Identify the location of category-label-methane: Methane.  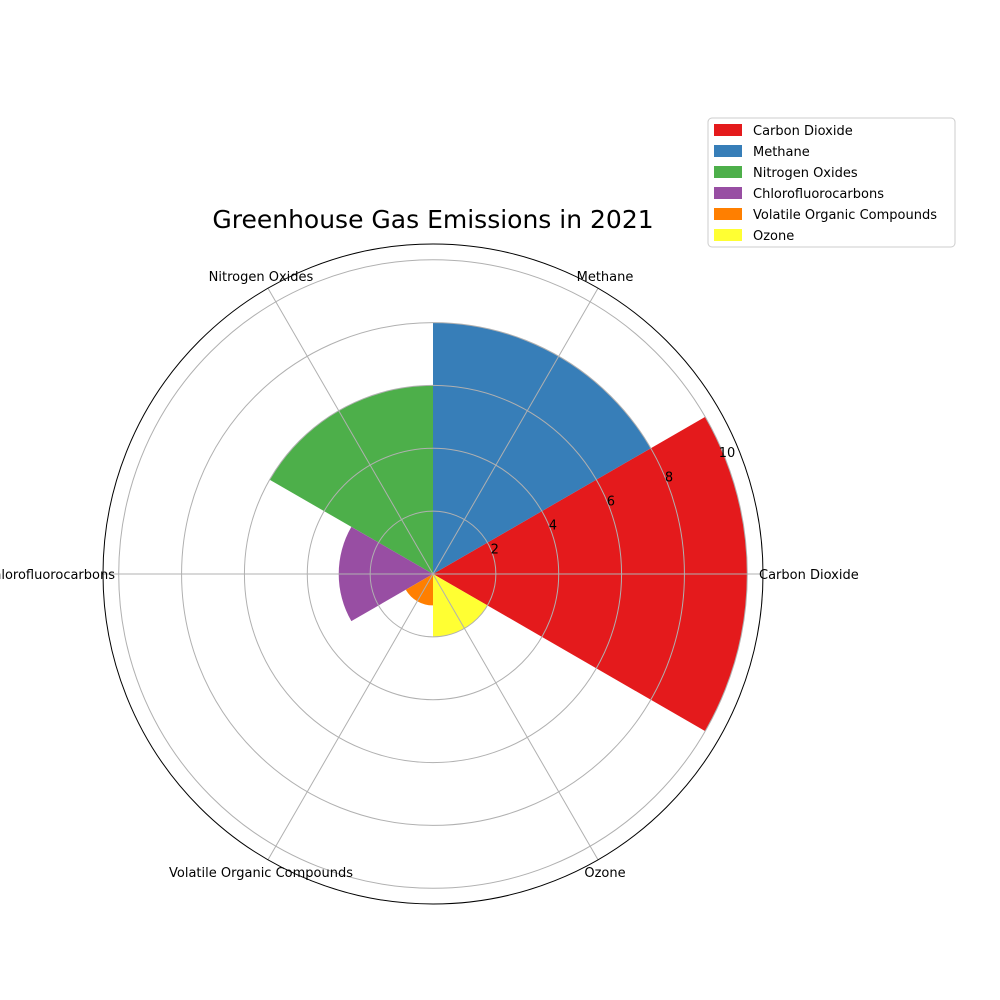
(605, 277).